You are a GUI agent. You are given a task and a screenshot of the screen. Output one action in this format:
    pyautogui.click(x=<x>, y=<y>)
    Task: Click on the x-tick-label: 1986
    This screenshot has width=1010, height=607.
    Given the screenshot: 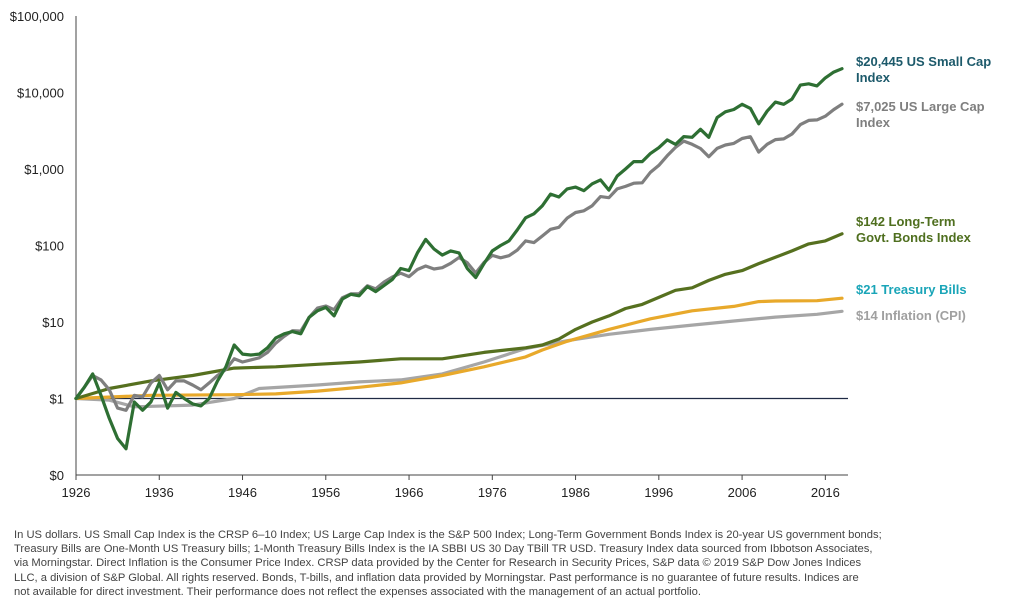 What is the action you would take?
    pyautogui.click(x=575, y=492)
    